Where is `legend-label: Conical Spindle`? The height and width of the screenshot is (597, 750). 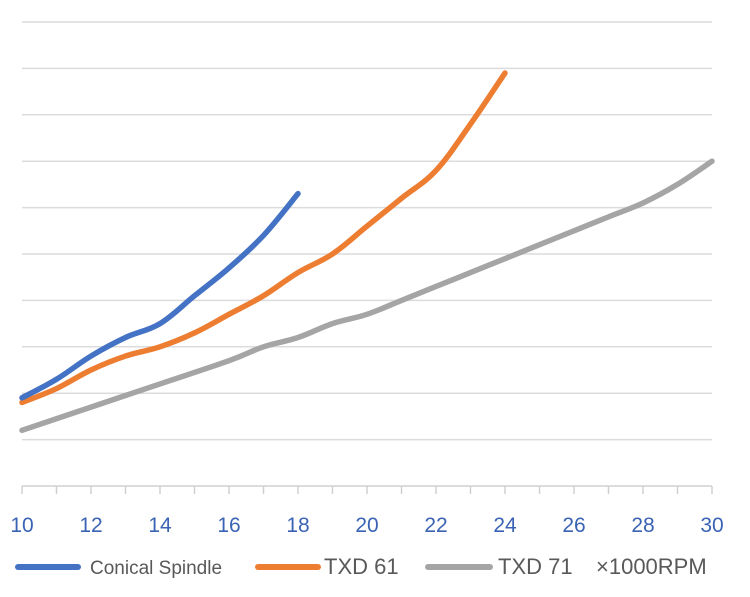
legend-label: Conical Spindle is located at coordinates (156, 568).